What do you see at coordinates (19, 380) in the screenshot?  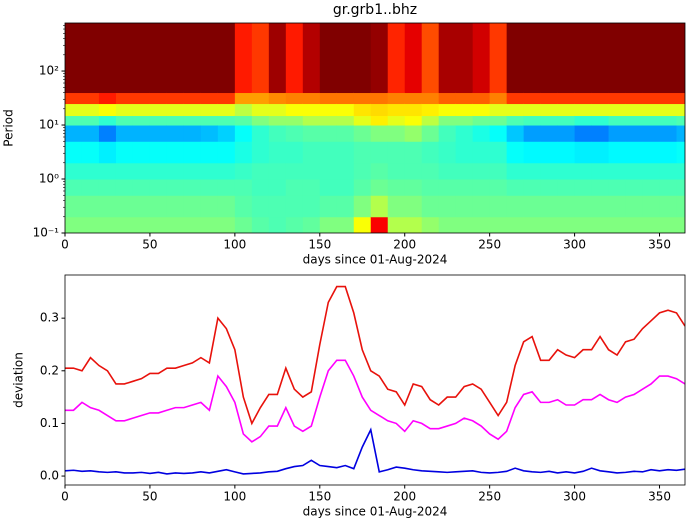 I see `y-axis-label: deviation` at bounding box center [19, 380].